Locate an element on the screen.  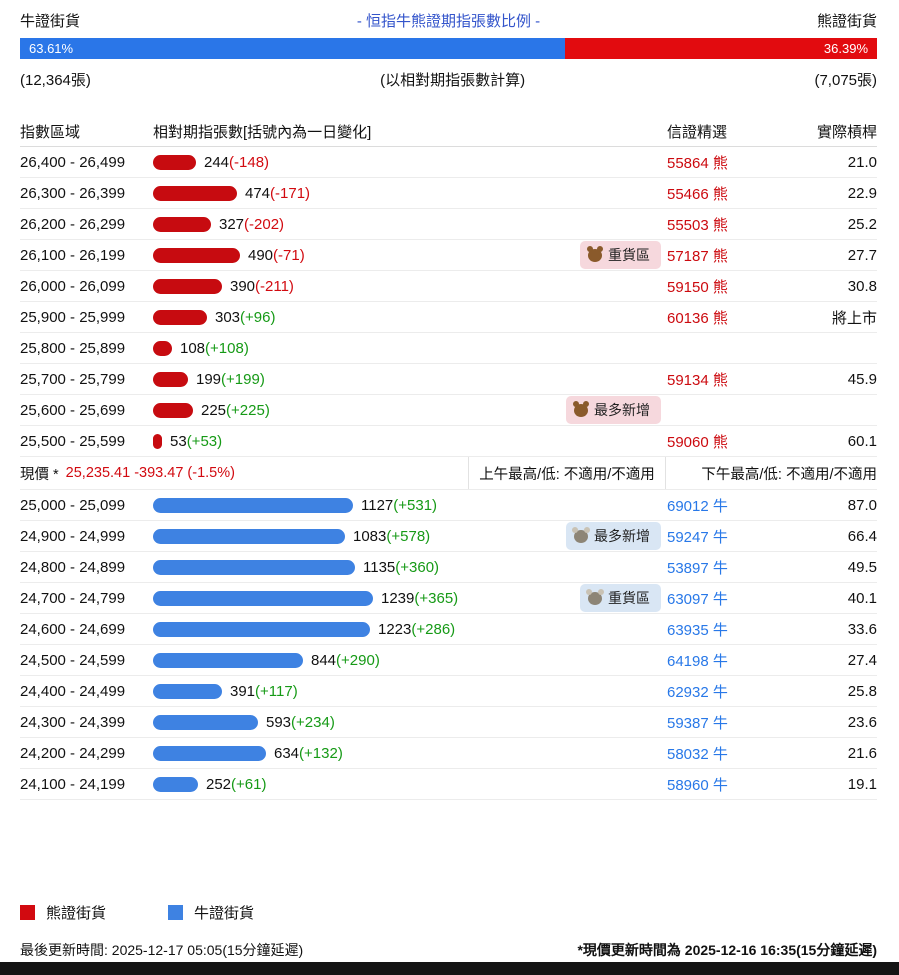
index-range: 26,000 - 26,099 is located at coordinates (73, 286).